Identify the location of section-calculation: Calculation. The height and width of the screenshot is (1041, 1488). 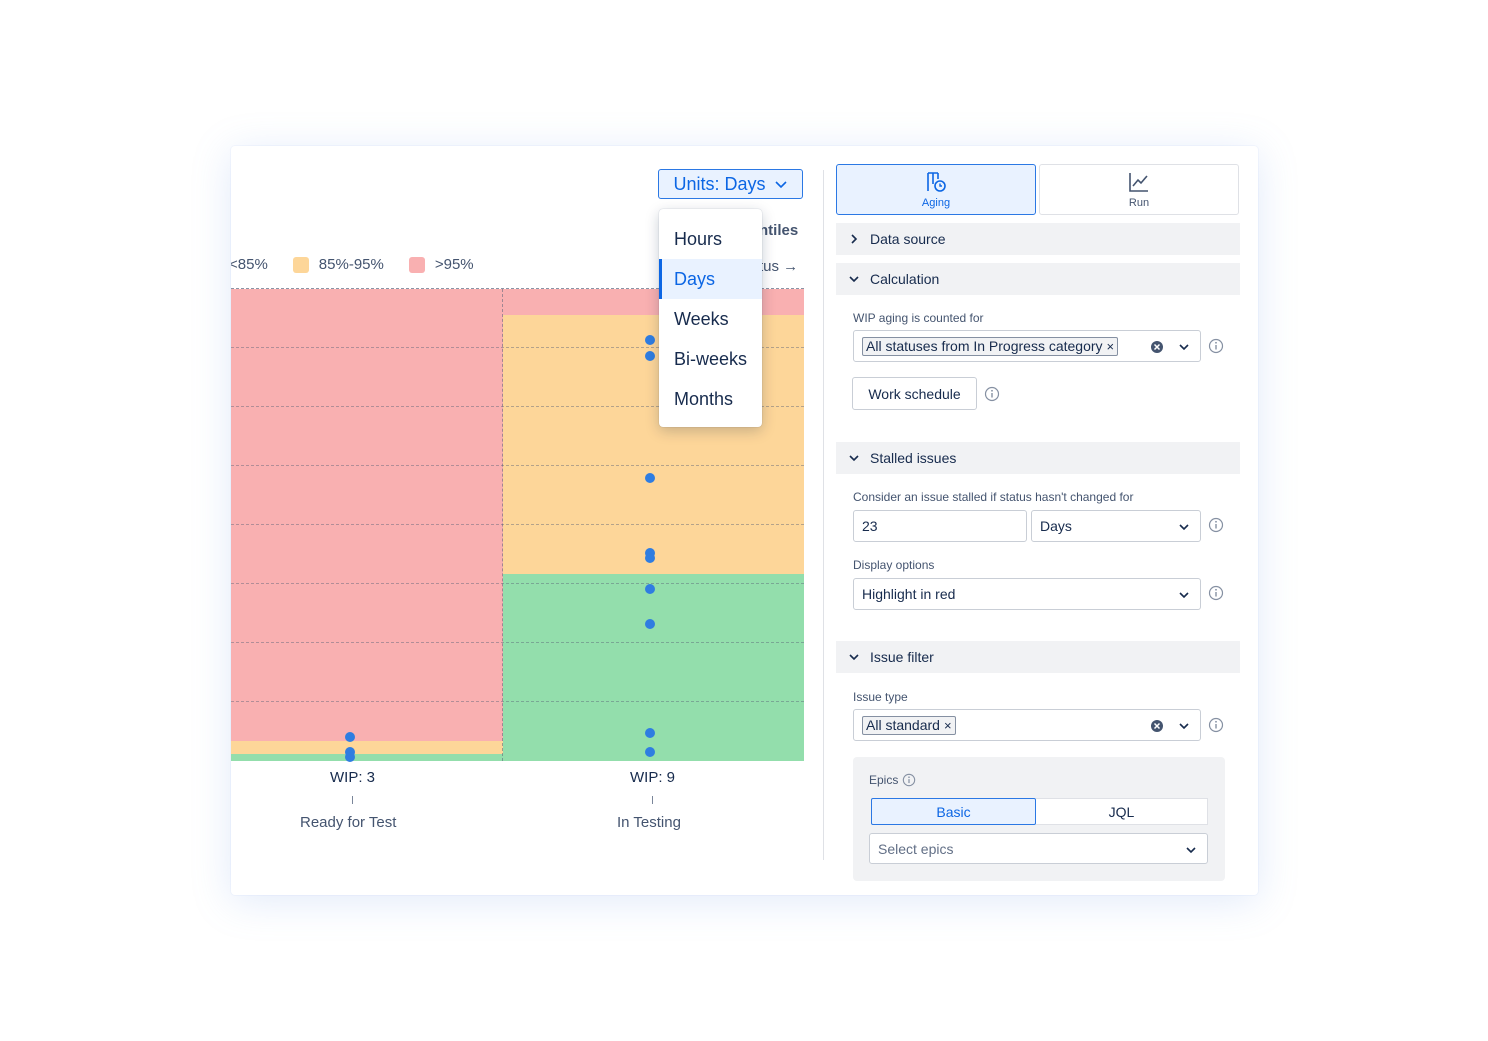
(1038, 279).